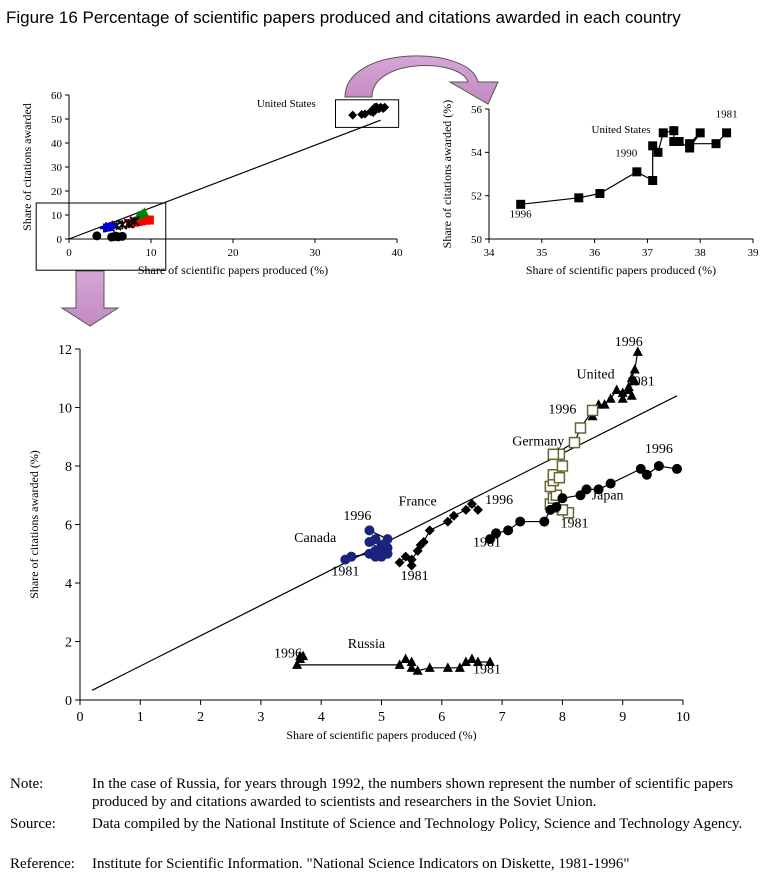 The width and height of the screenshot is (781, 889). I want to click on y-tick-label: 8, so click(68, 467).